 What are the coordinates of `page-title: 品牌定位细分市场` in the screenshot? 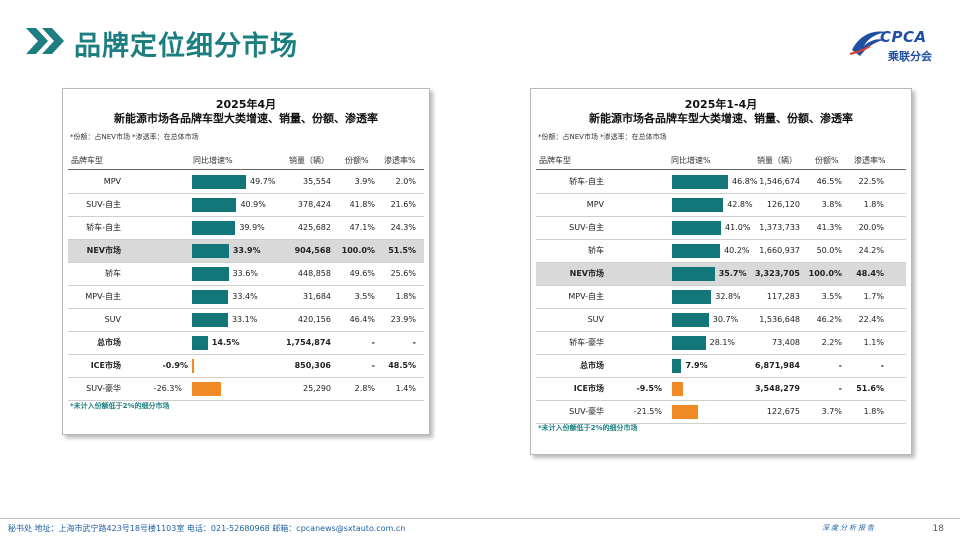 It's located at (186, 46).